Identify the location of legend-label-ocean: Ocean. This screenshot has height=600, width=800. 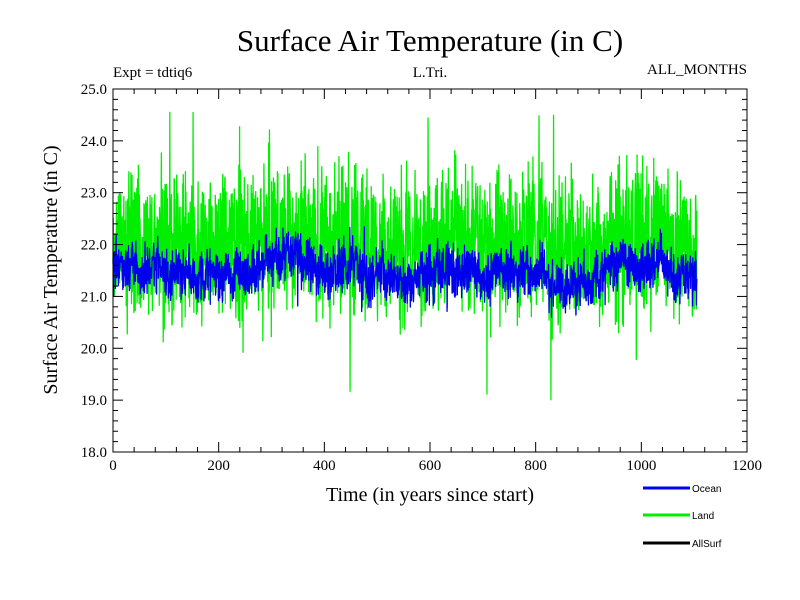
(706, 489).